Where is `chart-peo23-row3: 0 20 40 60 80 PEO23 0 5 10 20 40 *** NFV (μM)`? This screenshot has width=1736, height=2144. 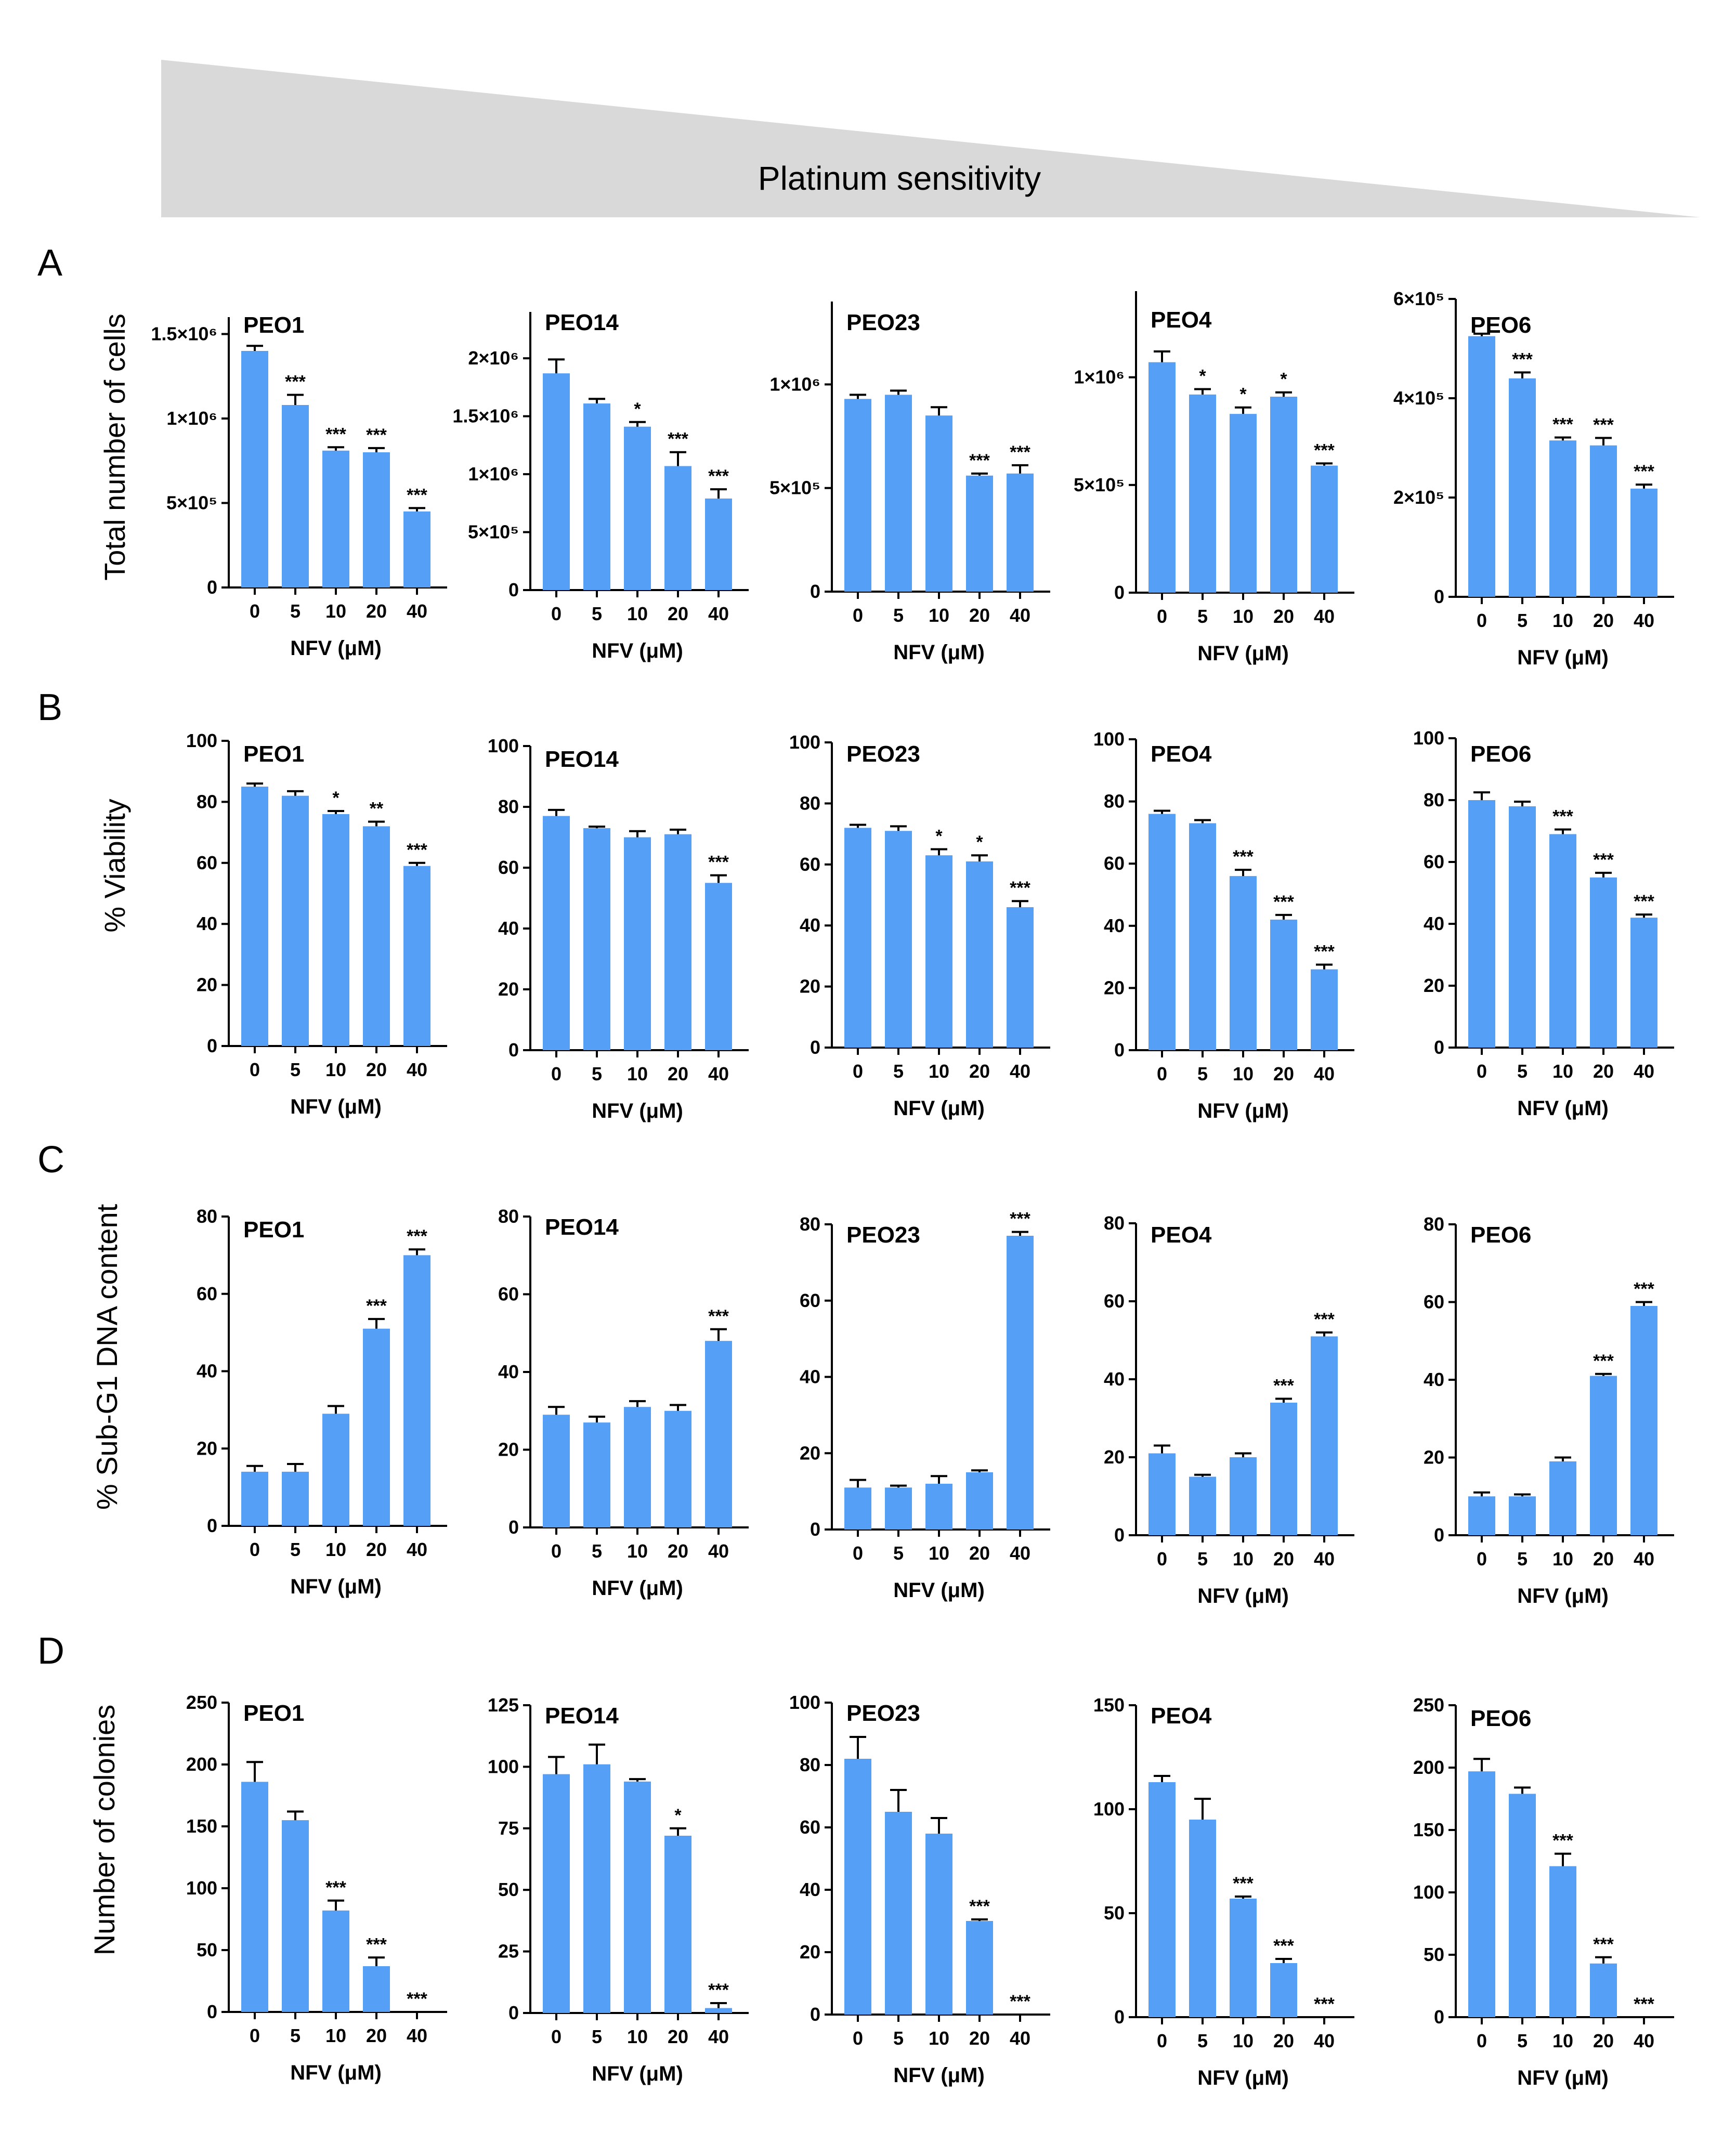
chart-peo23-row3: 0 20 40 60 80 PEO23 0 5 10 20 40 *** NFV (μM) is located at coordinates (925, 1406).